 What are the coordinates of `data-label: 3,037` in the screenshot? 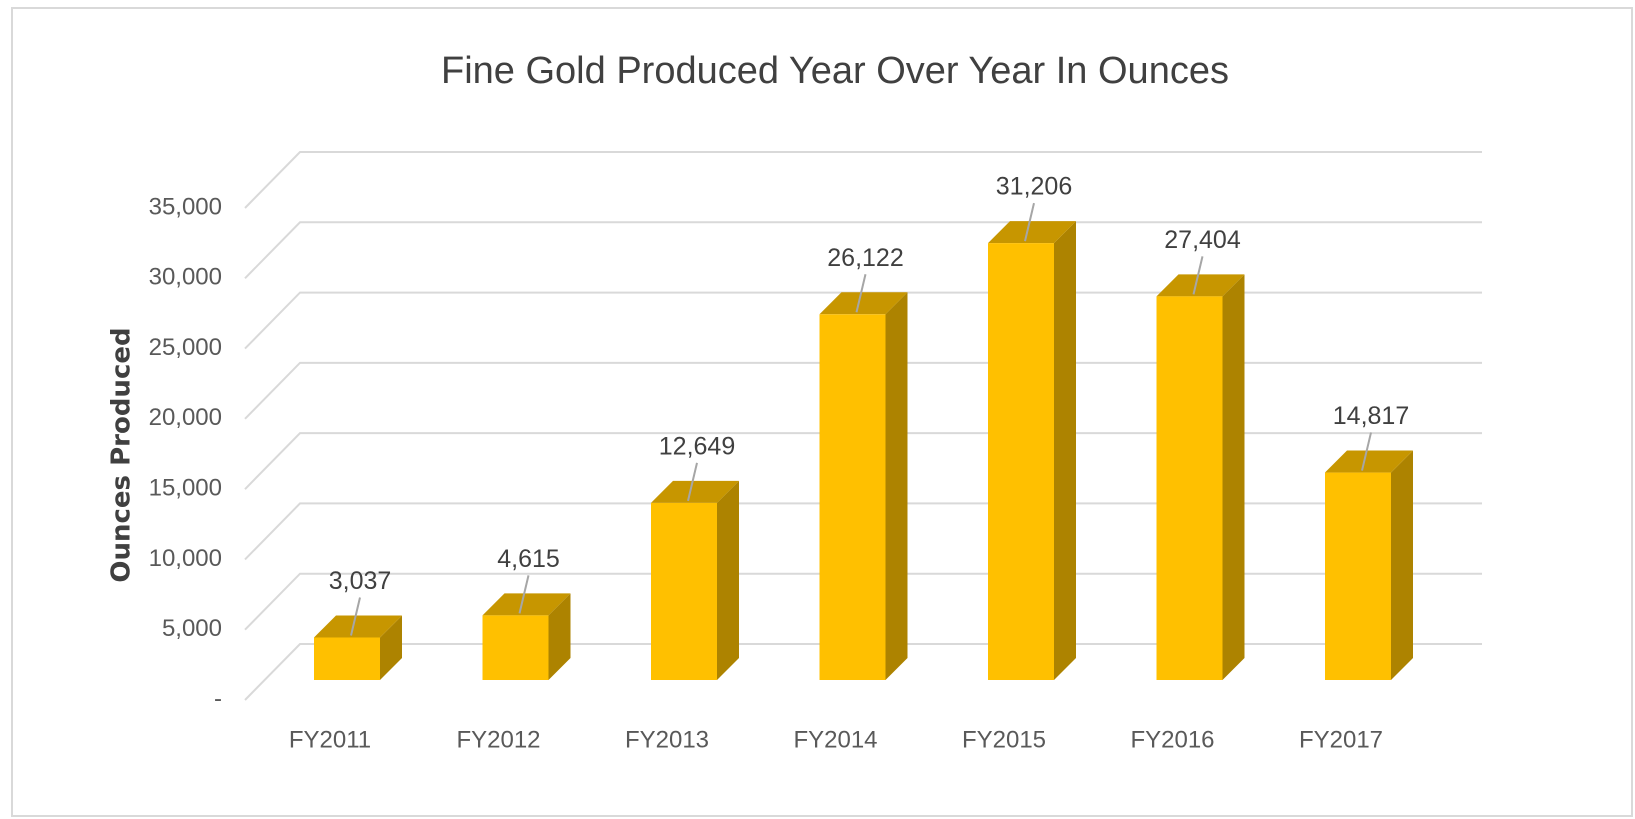 It's located at (360, 581).